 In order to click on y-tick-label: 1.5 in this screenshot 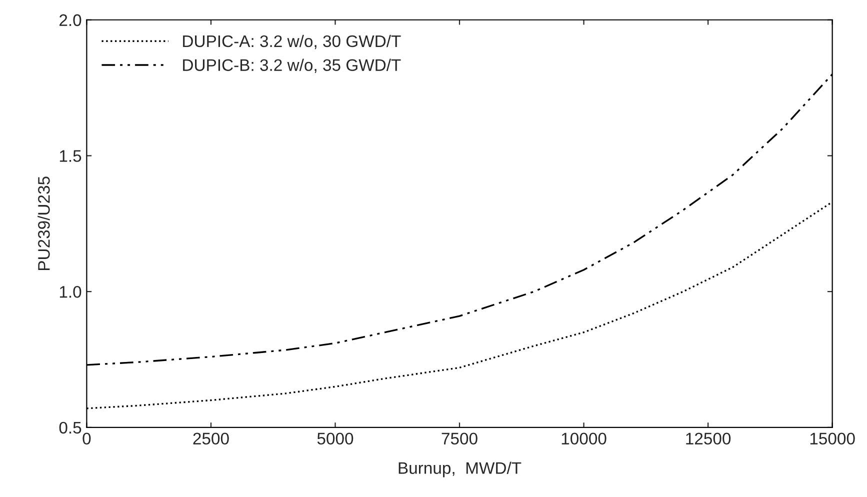, I will do `click(71, 156)`.